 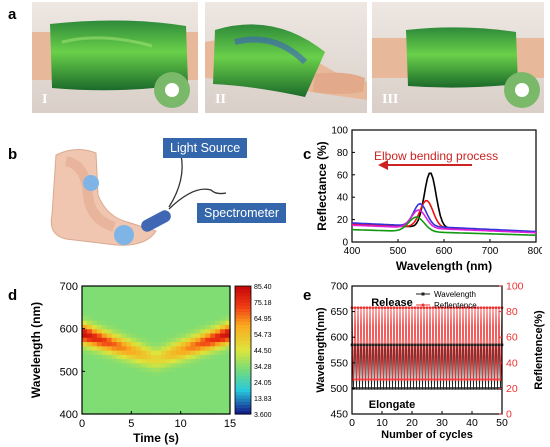 What do you see at coordinates (243, 350) in the screenshot?
I see `colorbar-frame` at bounding box center [243, 350].